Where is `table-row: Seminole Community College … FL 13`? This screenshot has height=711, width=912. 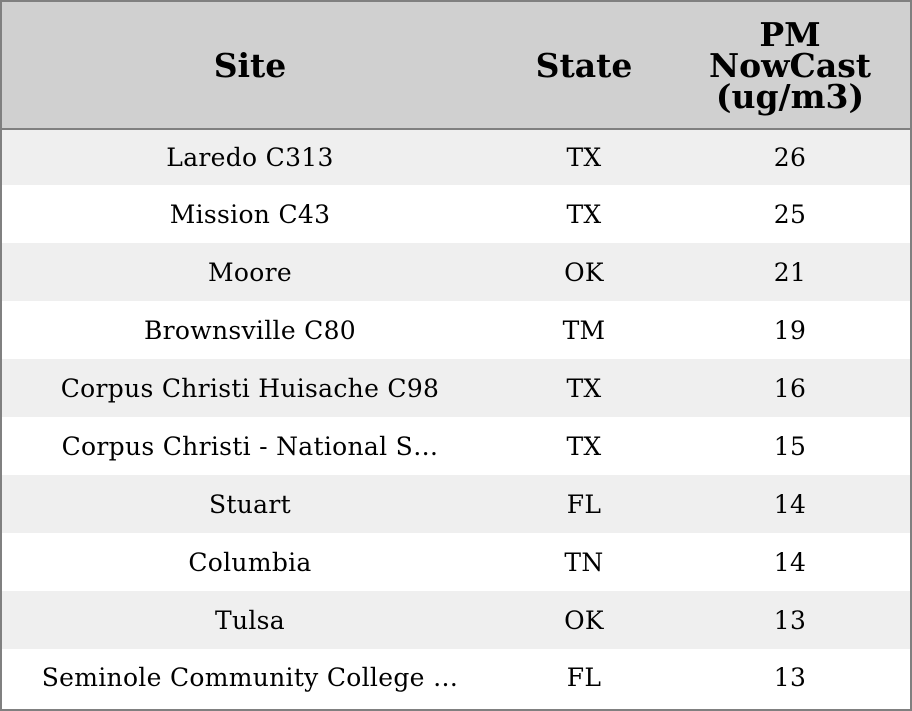
table-row: Seminole Community College … FL 13 is located at coordinates (456, 677).